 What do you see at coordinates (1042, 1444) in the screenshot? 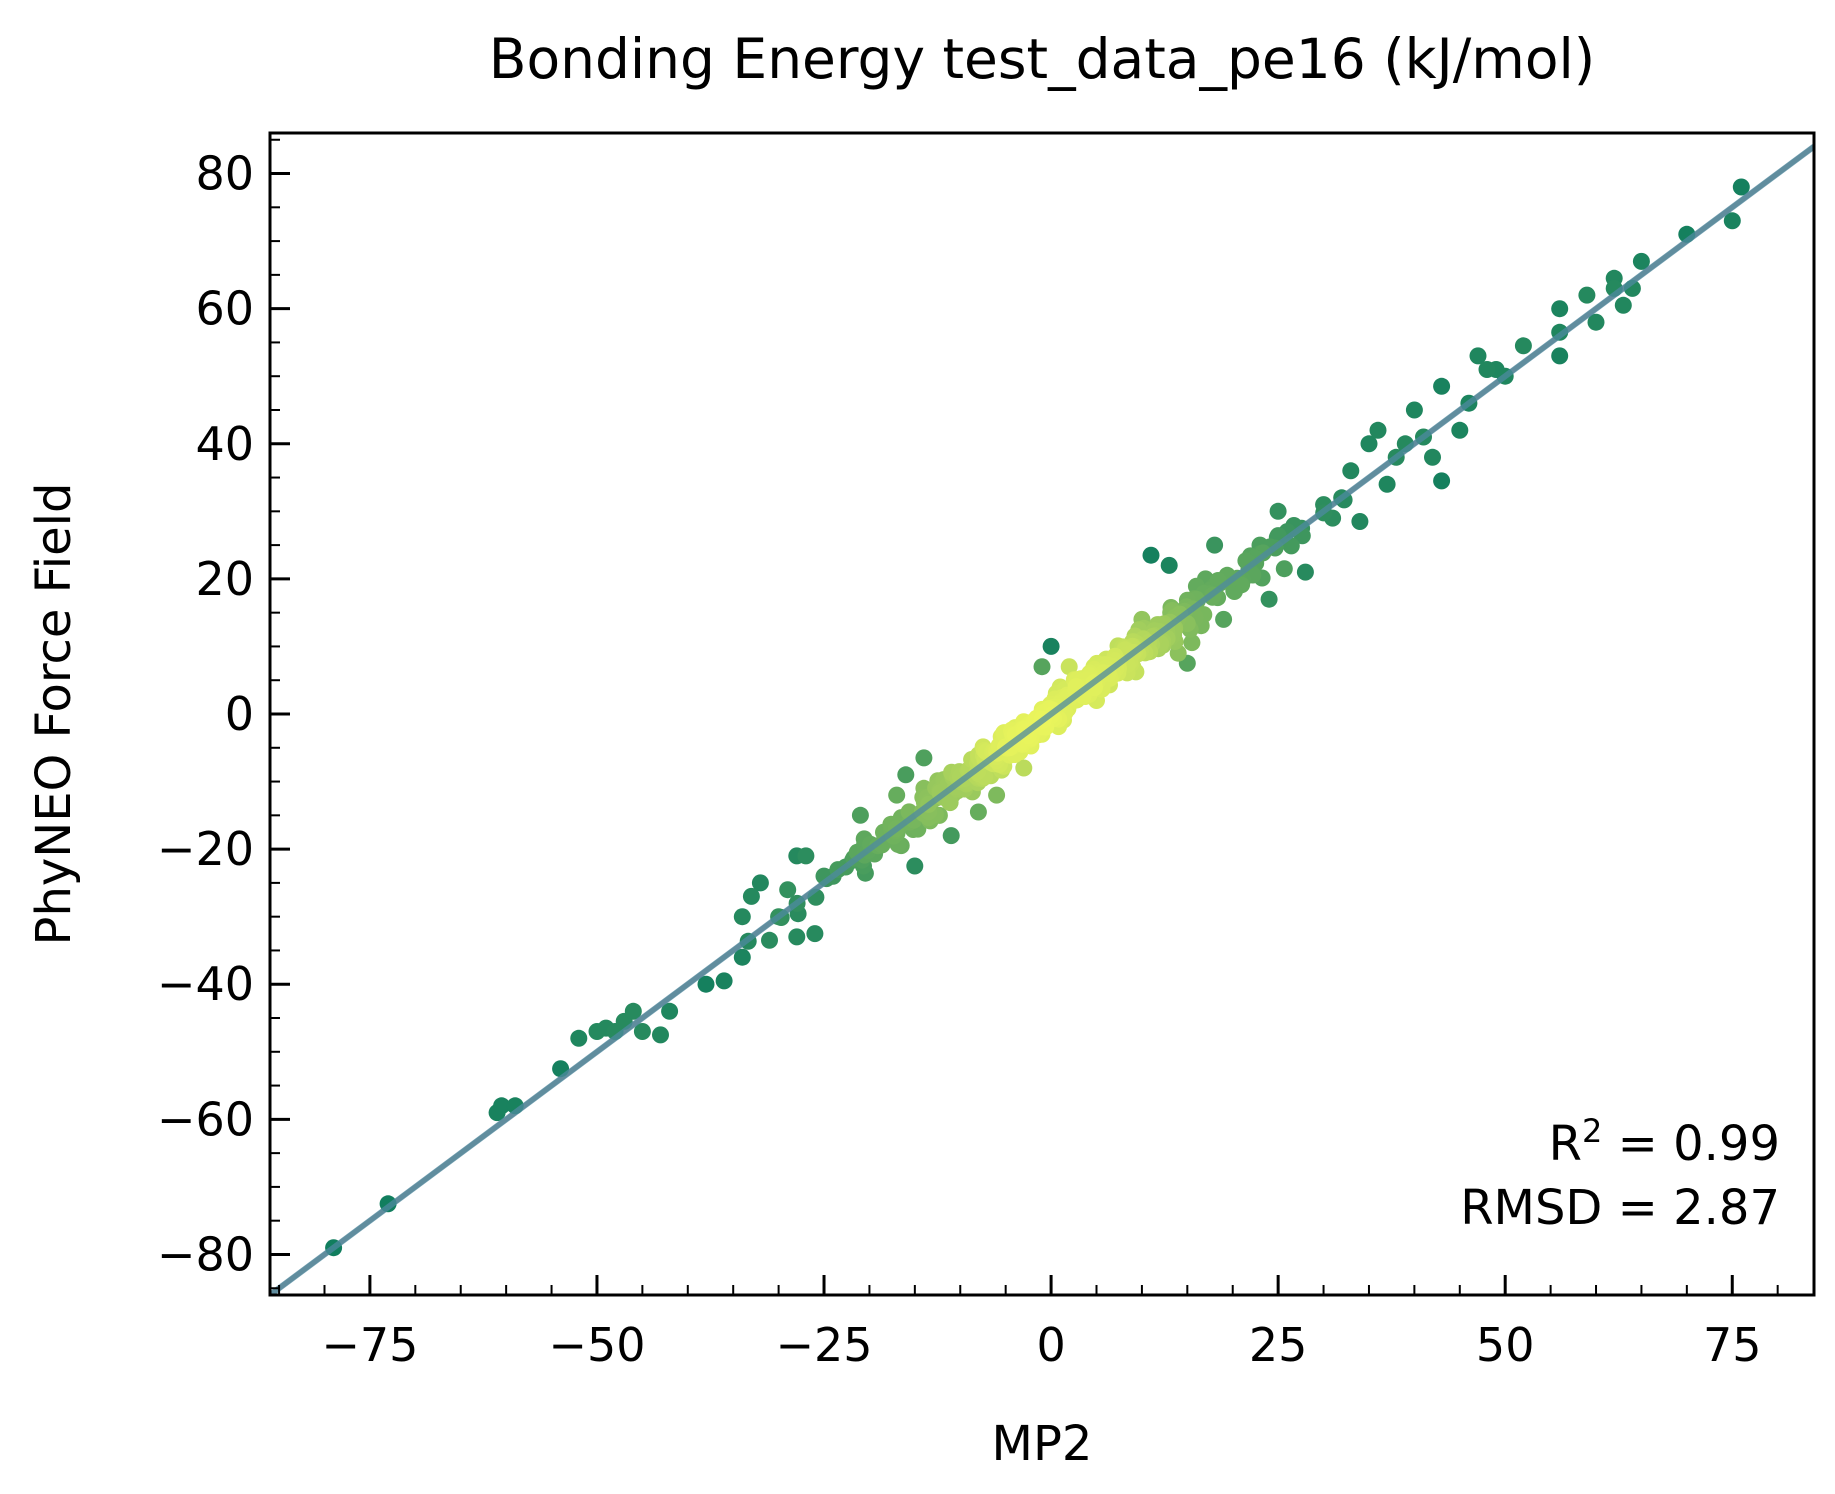
I see `x-axis-label: MP2` at bounding box center [1042, 1444].